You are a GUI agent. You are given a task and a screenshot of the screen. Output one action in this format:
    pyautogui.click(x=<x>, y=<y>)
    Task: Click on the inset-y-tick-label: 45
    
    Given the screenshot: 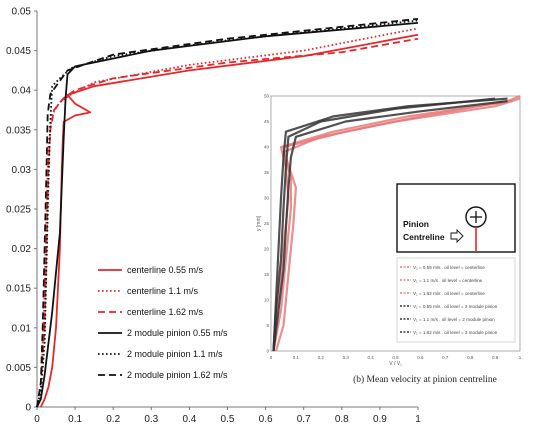 What is the action you would take?
    pyautogui.click(x=267, y=121)
    